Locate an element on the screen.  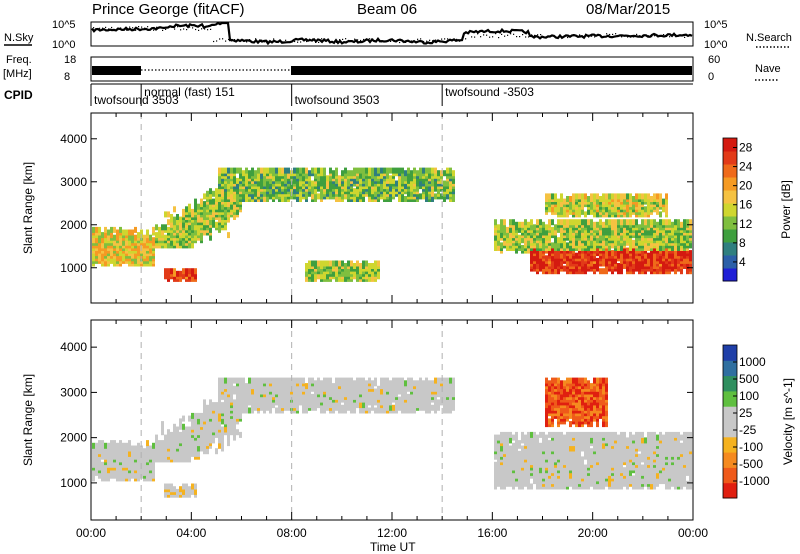
colorbar-tick-label: 28 is located at coordinates (746, 148).